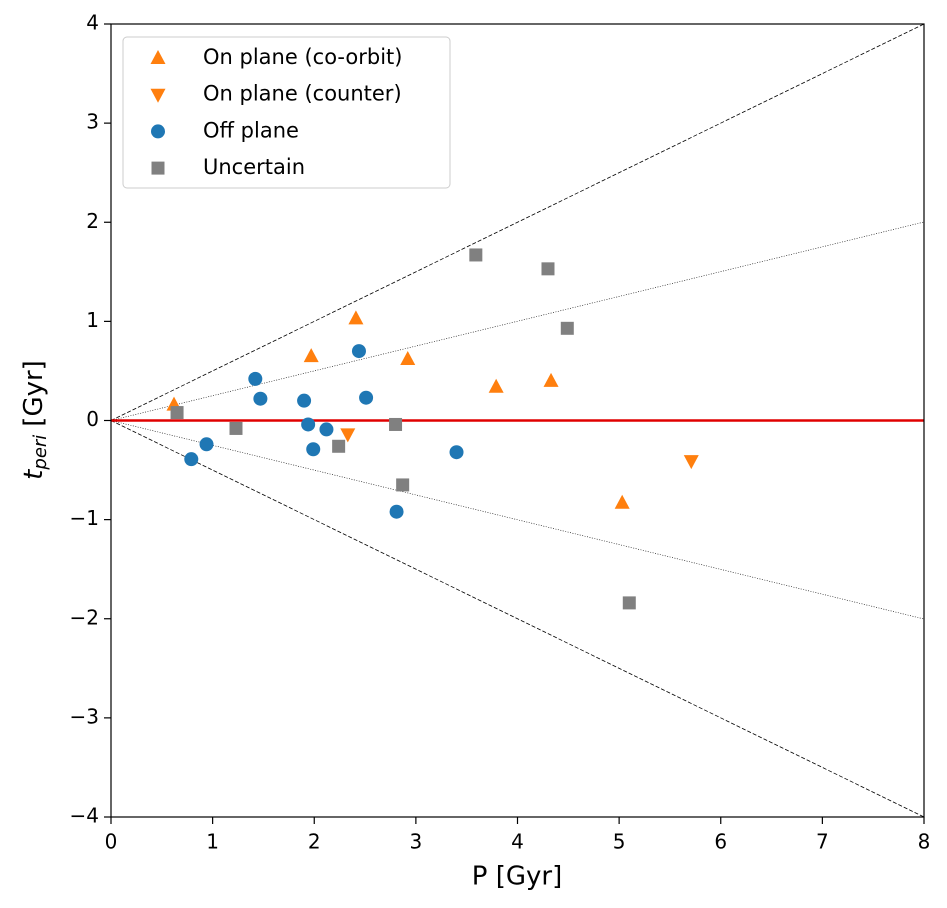 This screenshot has width=947, height=908. What do you see at coordinates (822, 842) in the screenshot?
I see `x-tick-label: 7` at bounding box center [822, 842].